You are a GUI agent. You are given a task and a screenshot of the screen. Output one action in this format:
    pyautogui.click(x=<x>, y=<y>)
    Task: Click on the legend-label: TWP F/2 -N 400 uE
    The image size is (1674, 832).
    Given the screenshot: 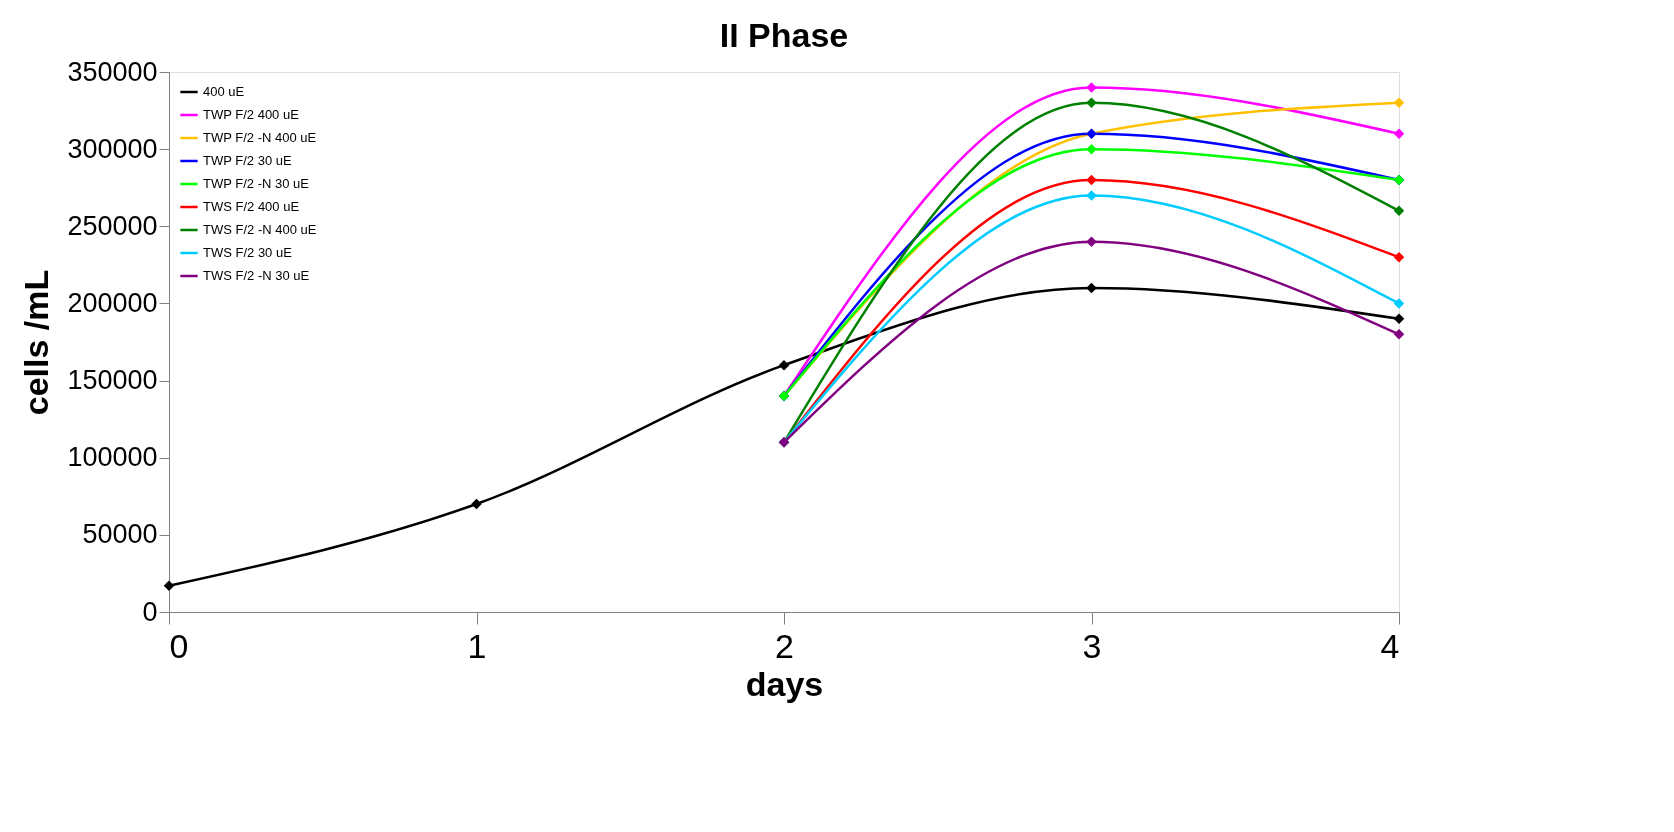 What is the action you would take?
    pyautogui.click(x=260, y=137)
    